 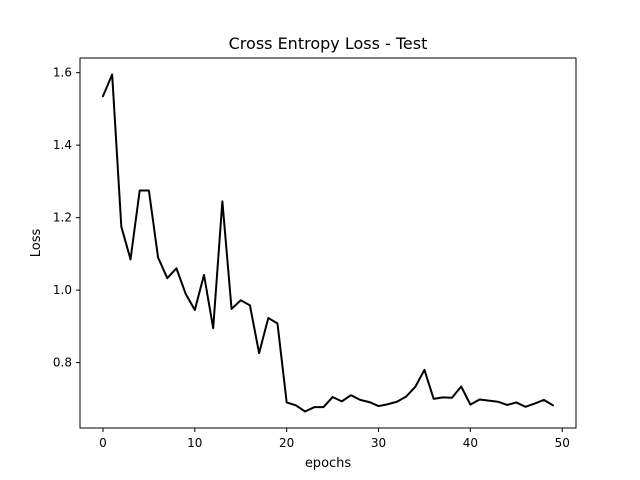 What do you see at coordinates (562, 443) in the screenshot?
I see `x-tick-label: 50` at bounding box center [562, 443].